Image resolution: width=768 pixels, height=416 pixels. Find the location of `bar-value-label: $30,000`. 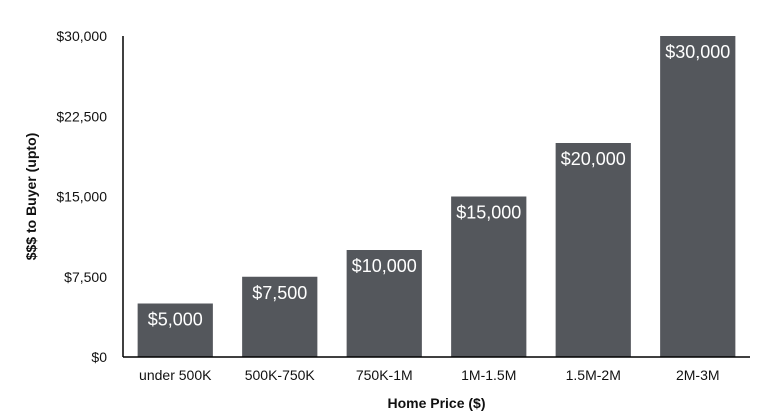

bar-value-label: $30,000 is located at coordinates (697, 52).